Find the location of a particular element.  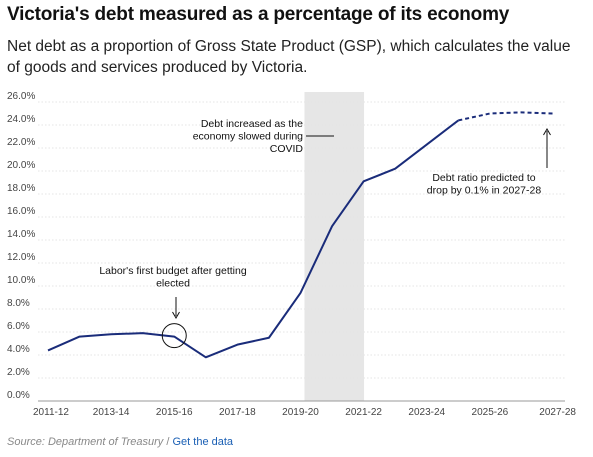

y-tick-label: 8.0% is located at coordinates (18, 303).